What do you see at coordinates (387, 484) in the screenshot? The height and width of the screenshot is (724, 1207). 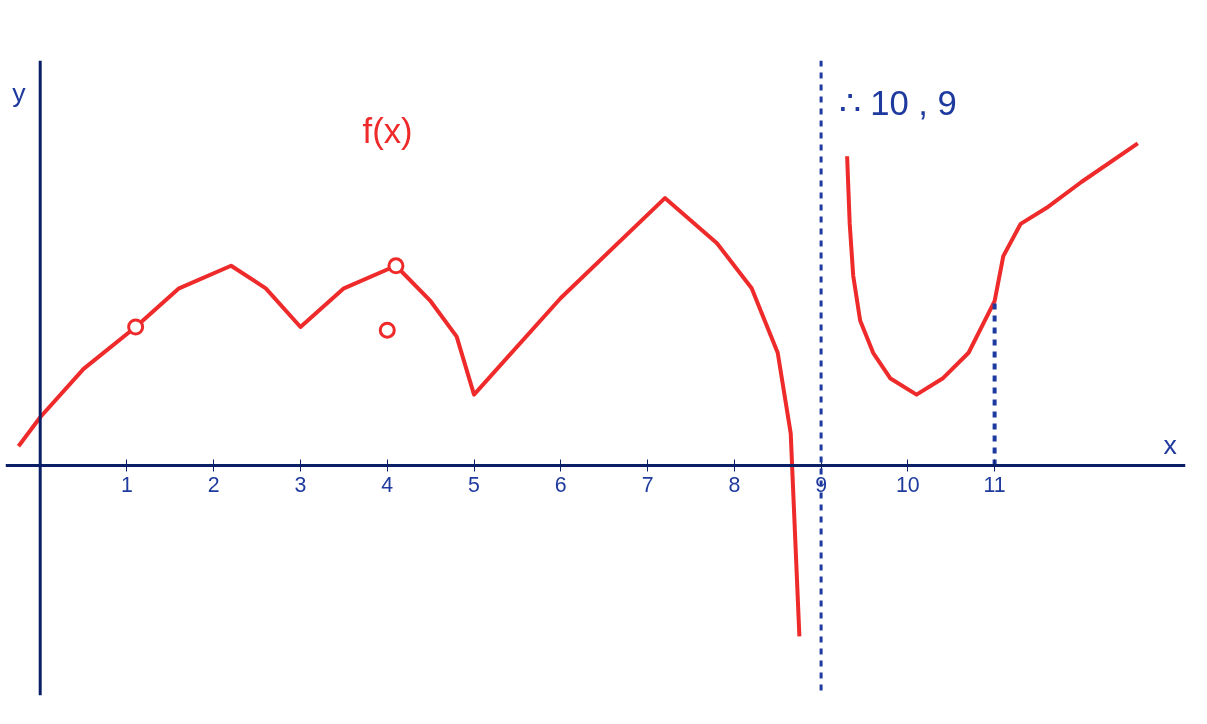 I see `x-tick-label: 4` at bounding box center [387, 484].